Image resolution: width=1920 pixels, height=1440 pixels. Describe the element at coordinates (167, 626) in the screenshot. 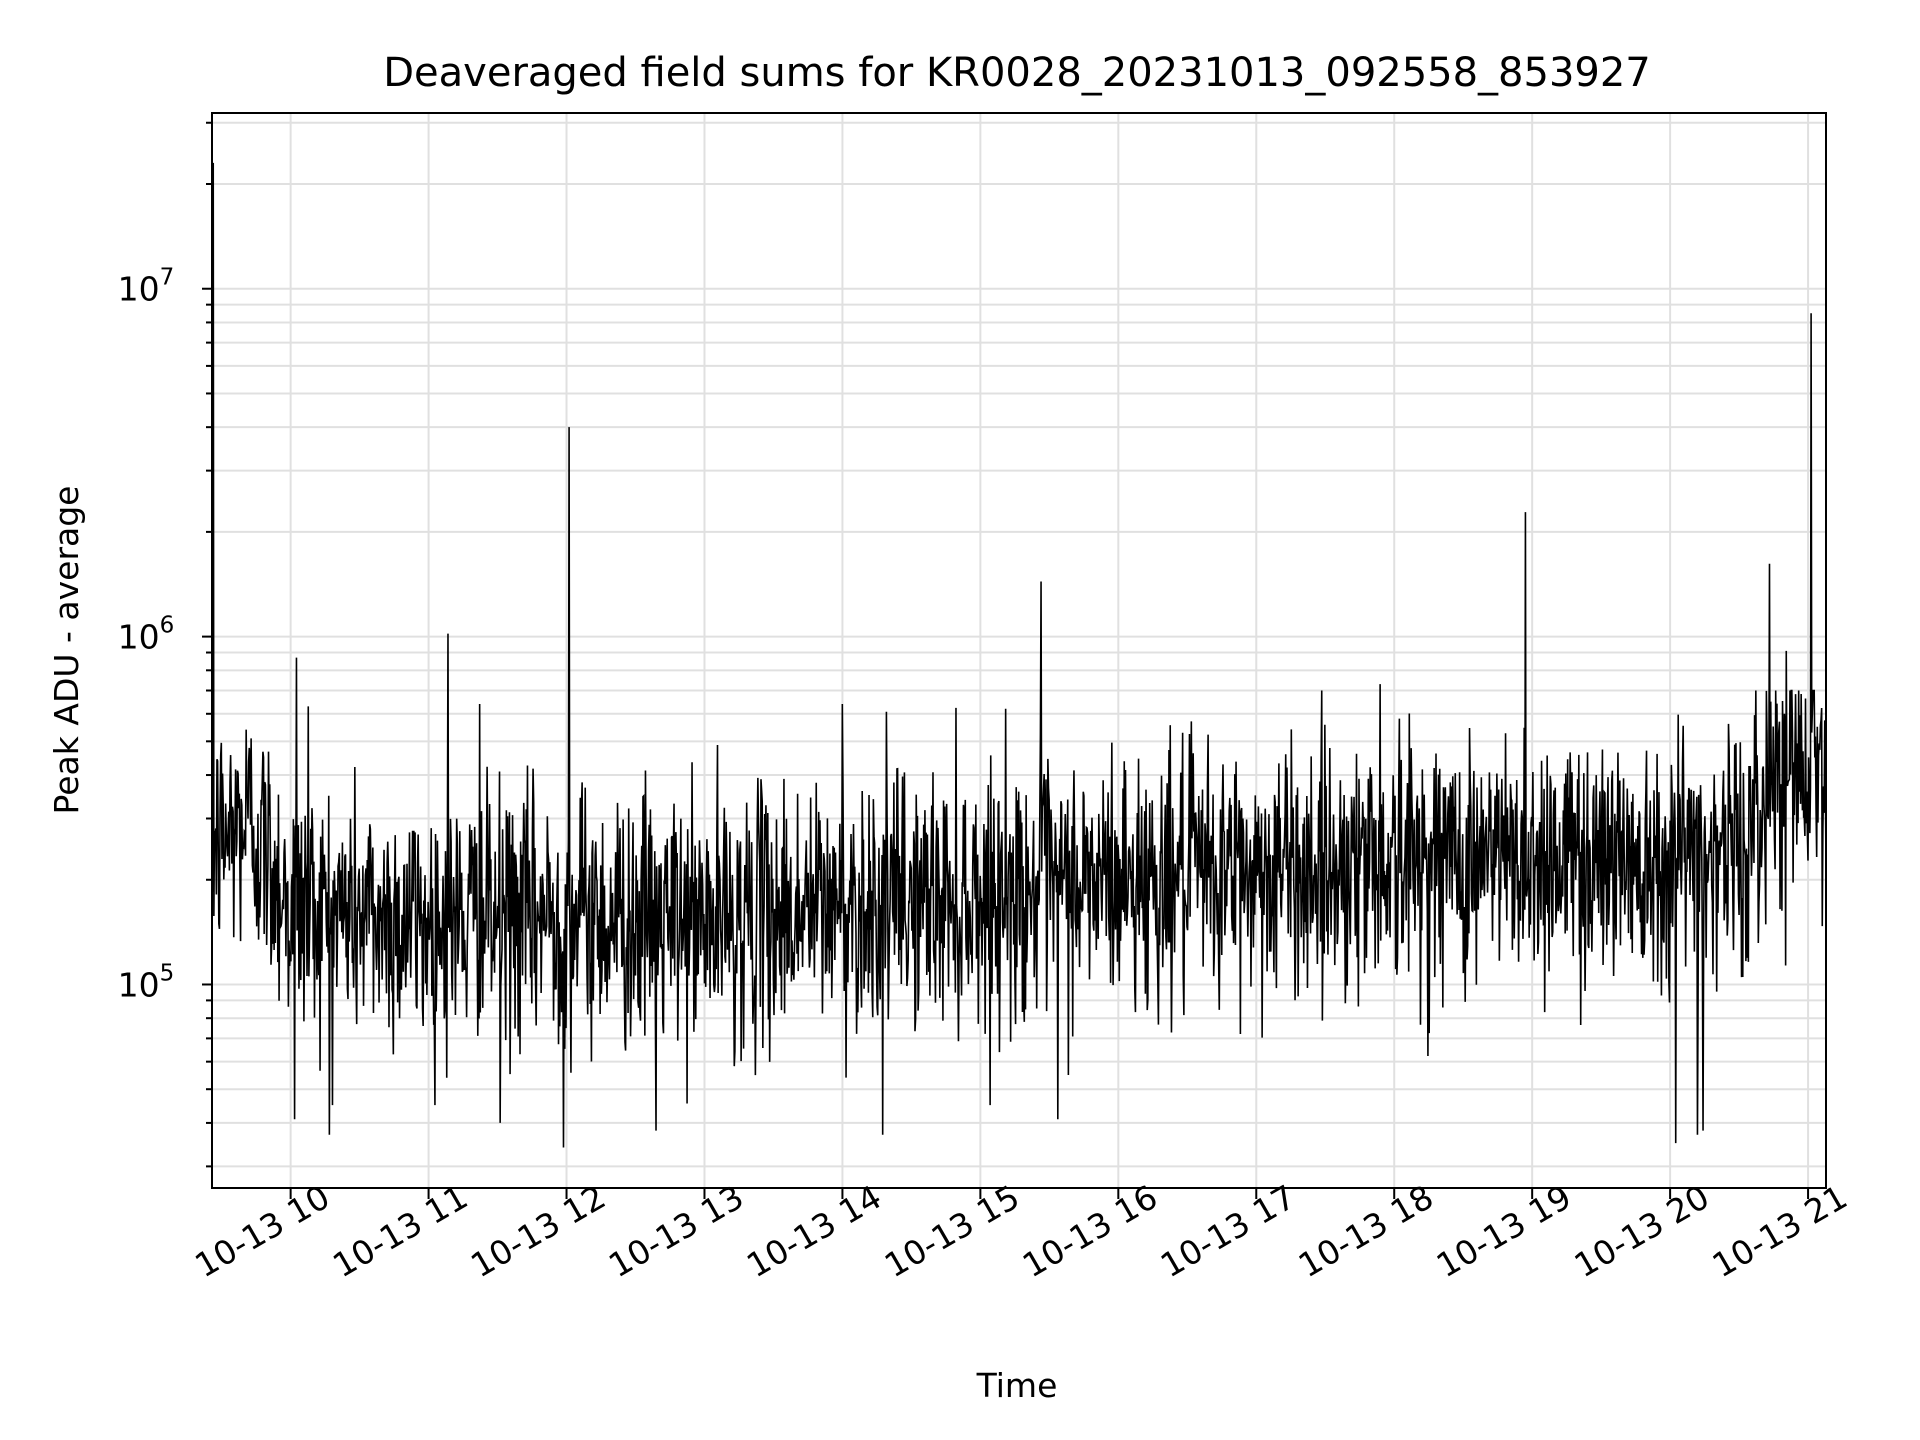

I see `y-tick-label-exponent: 6` at that location.